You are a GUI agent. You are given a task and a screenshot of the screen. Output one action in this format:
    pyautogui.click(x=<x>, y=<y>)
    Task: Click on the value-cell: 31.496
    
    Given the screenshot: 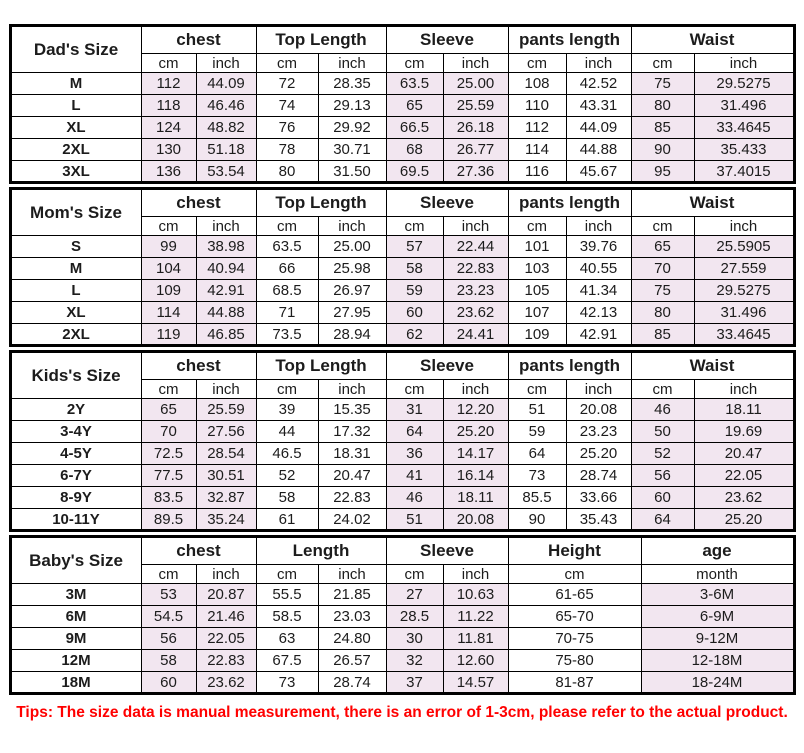 What is the action you would take?
    pyautogui.click(x=744, y=312)
    